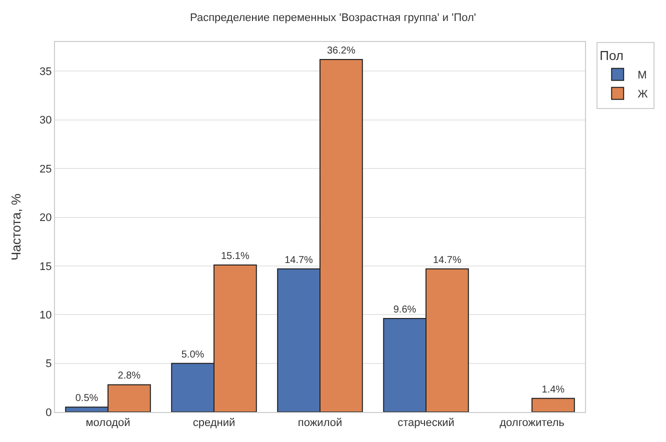 This screenshot has height=442, width=666. Describe the element at coordinates (46, 72) in the screenshot. I see `y-tick-label: 35` at that location.